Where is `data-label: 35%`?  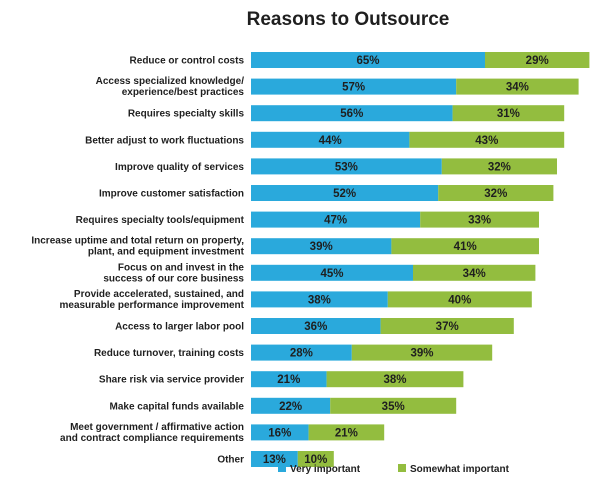 data-label: 35% is located at coordinates (393, 407).